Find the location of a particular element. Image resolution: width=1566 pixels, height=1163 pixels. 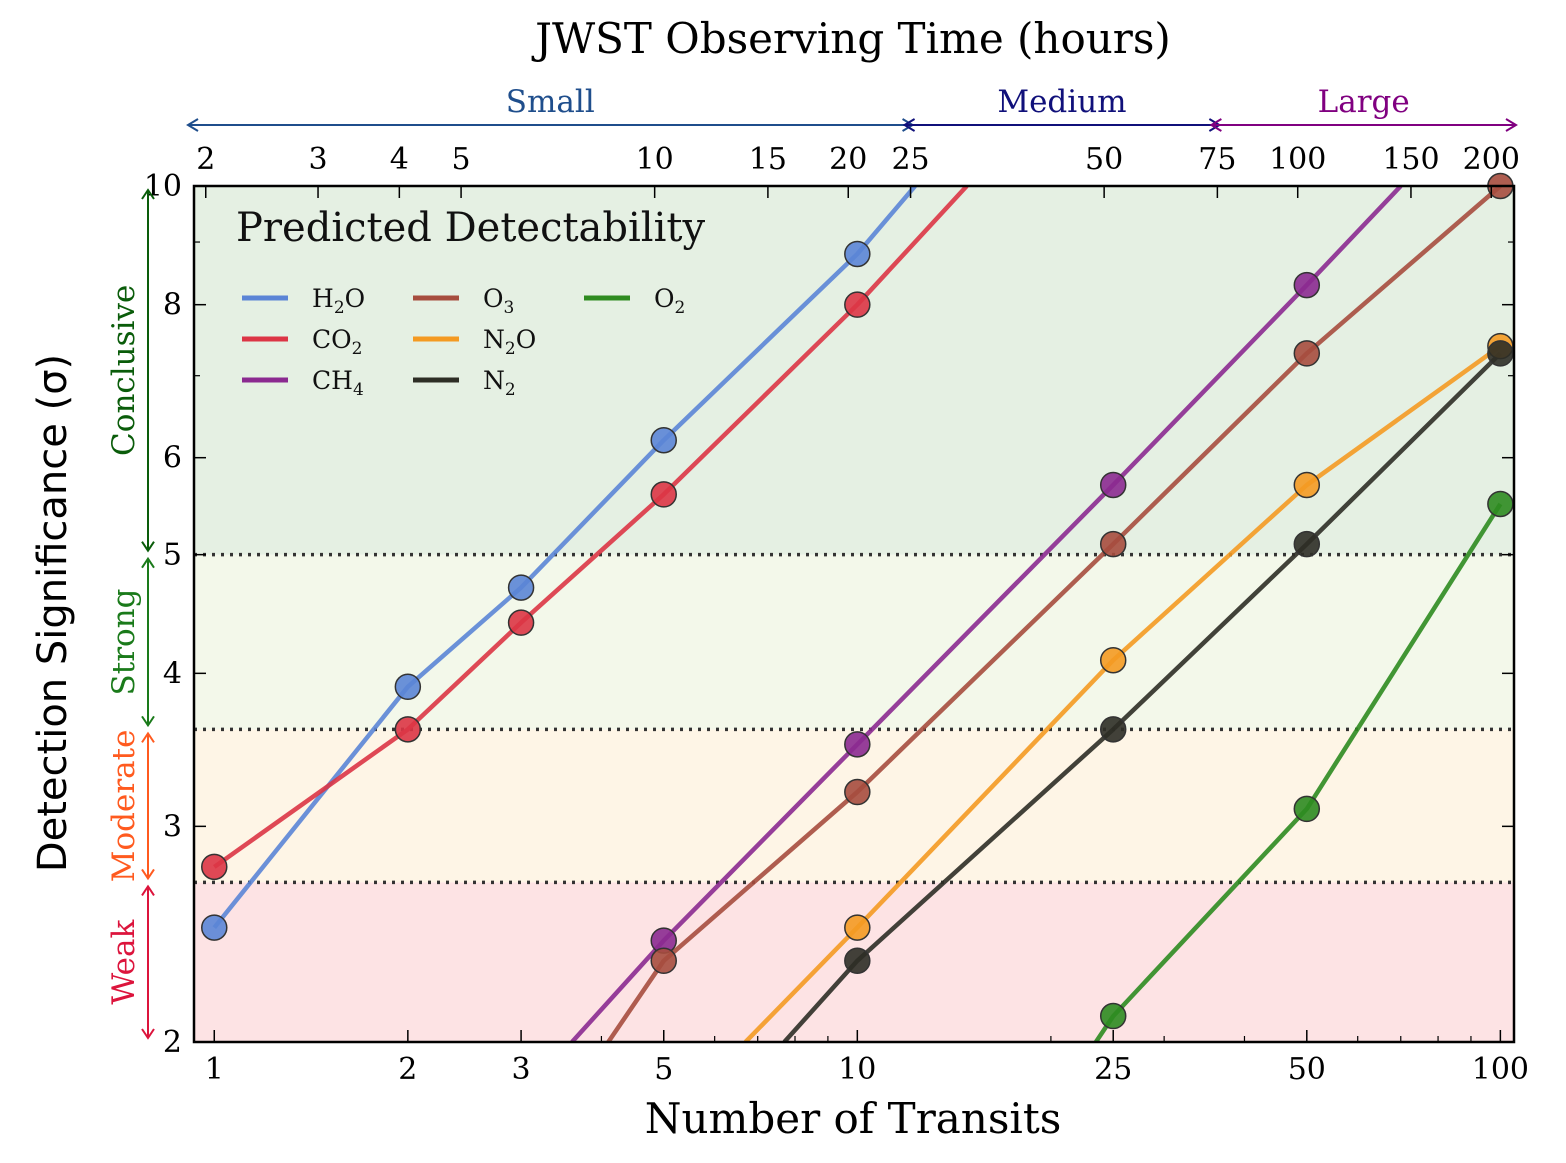

legend-label-ch4: CH4 is located at coordinates (338, 383).